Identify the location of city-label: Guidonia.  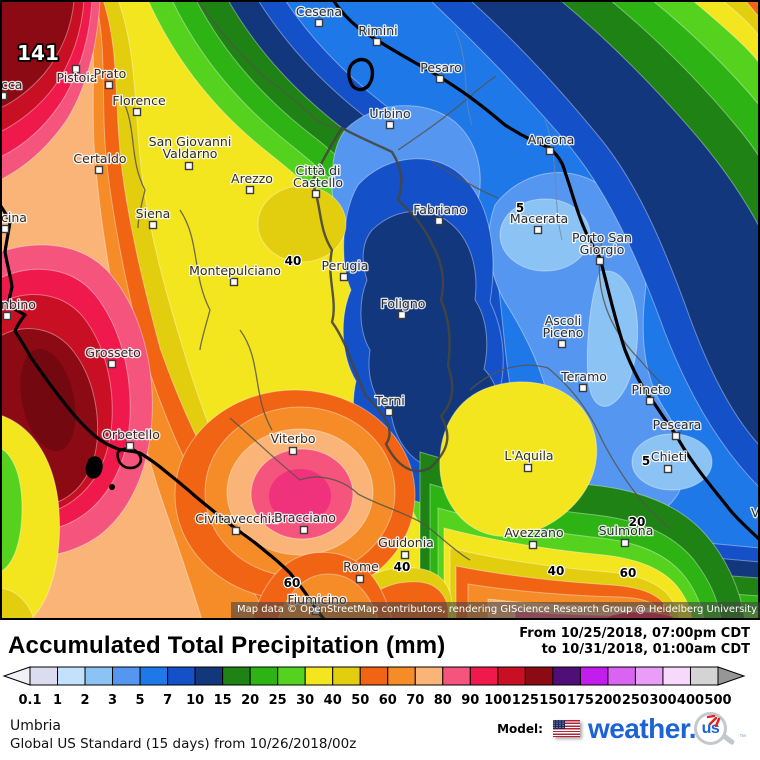
(406, 542).